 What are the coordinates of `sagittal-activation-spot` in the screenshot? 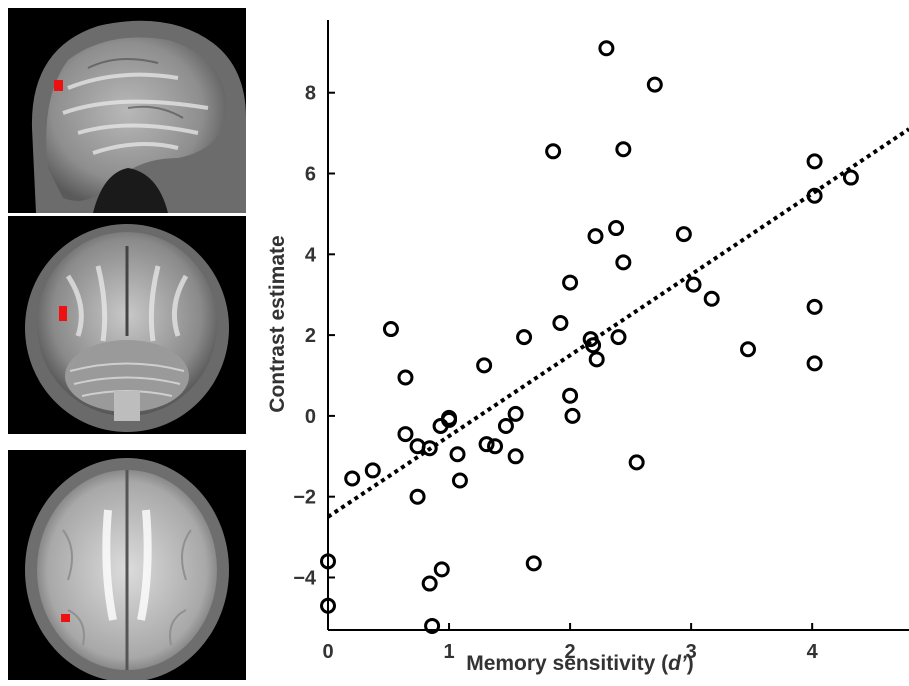 It's located at (58, 85).